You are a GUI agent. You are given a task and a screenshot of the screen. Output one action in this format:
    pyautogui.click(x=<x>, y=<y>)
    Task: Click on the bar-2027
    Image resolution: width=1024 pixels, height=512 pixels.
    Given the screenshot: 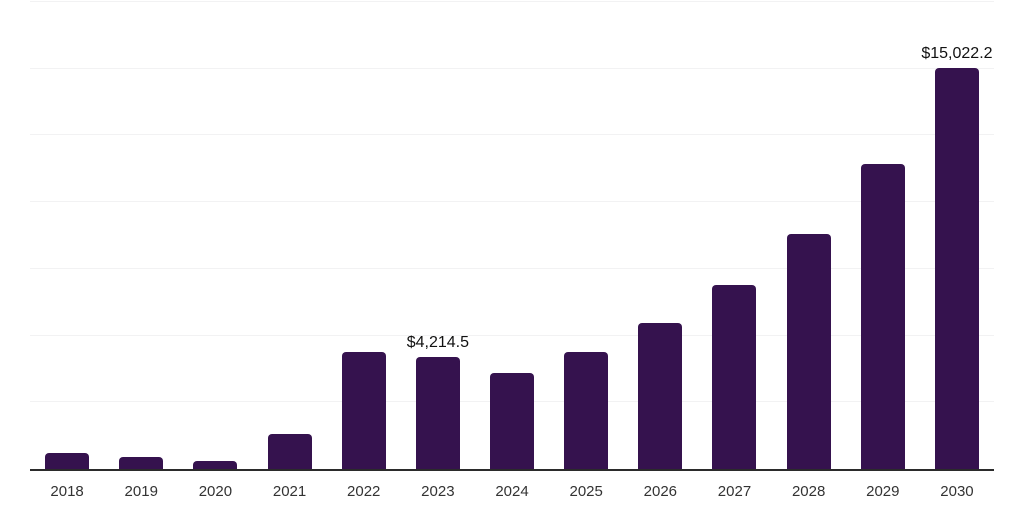 What is the action you would take?
    pyautogui.click(x=734, y=376)
    